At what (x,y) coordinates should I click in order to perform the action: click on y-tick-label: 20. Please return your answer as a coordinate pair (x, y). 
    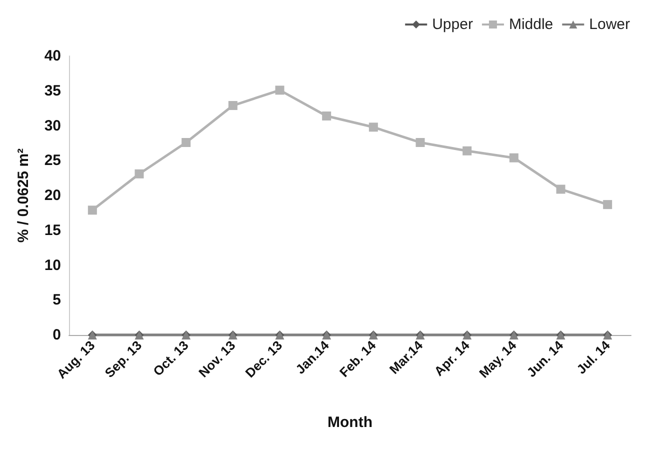
    Looking at the image, I should click on (52, 195).